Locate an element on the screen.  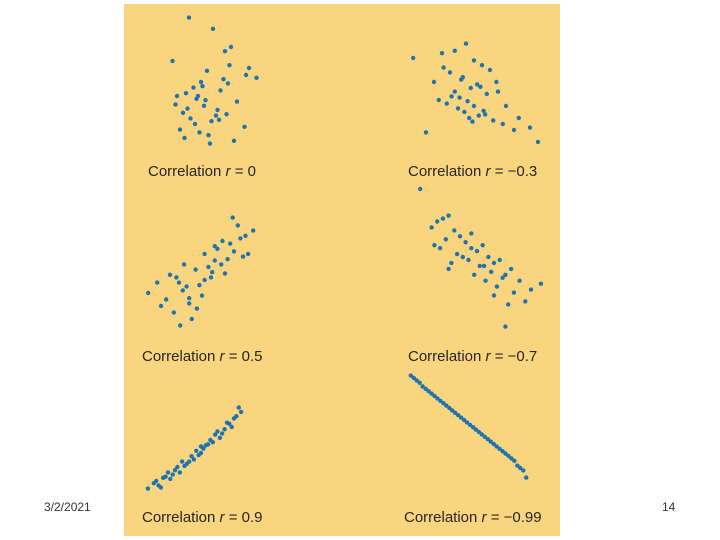
caption-r-neg-0-3: Correlation r = −0.3 is located at coordinates (473, 171).